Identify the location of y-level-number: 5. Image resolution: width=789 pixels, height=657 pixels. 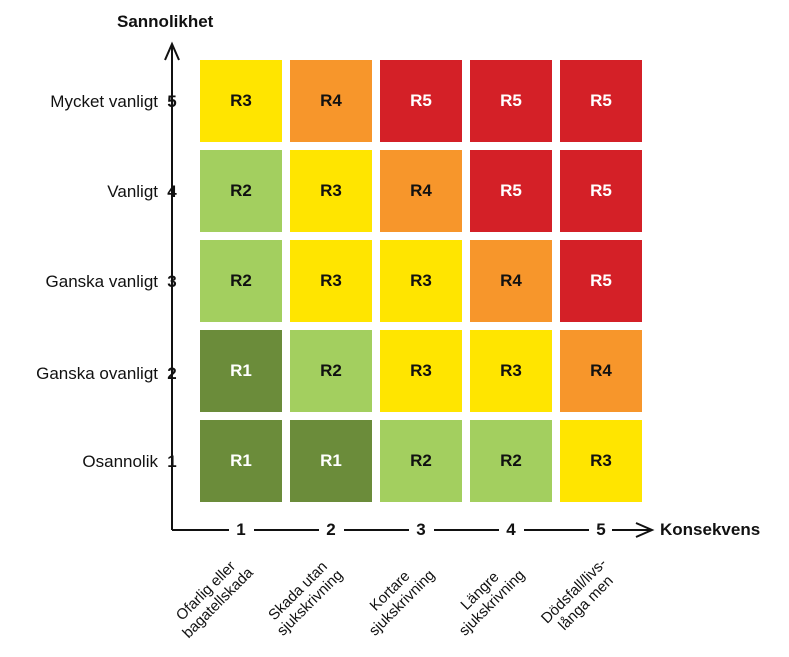
(172, 101).